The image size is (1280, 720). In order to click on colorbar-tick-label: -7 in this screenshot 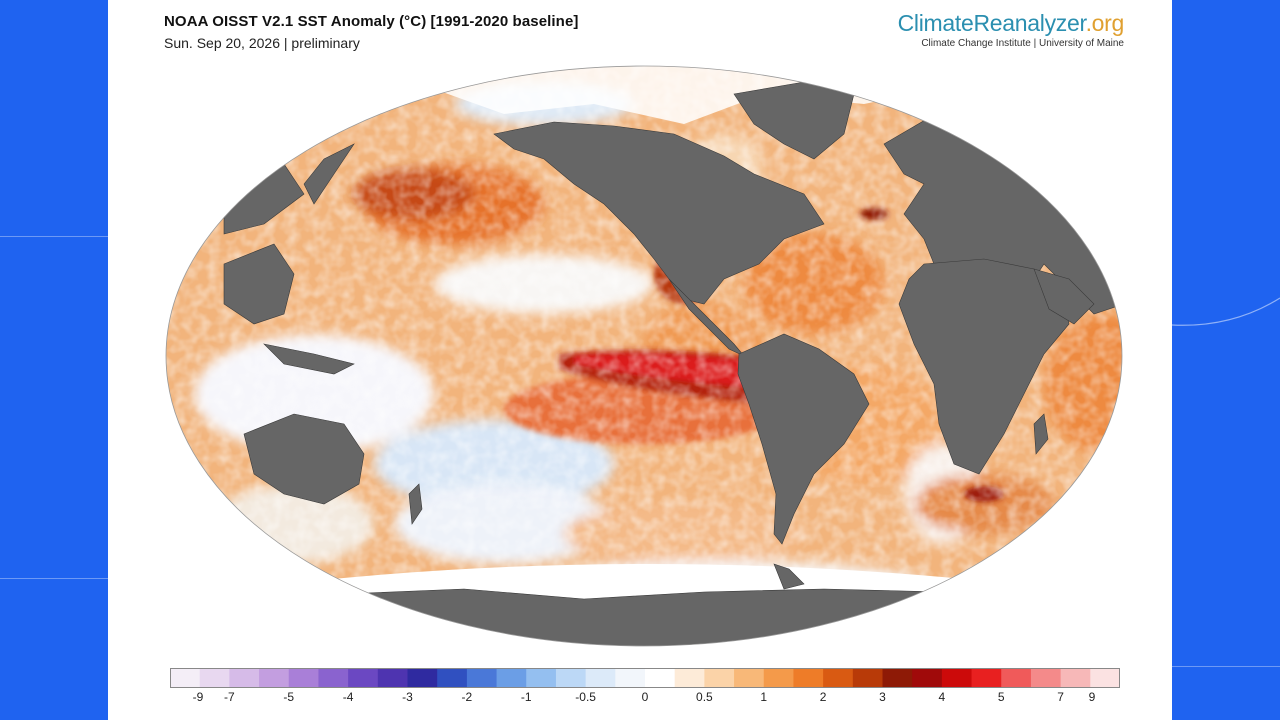, I will do `click(229, 697)`.